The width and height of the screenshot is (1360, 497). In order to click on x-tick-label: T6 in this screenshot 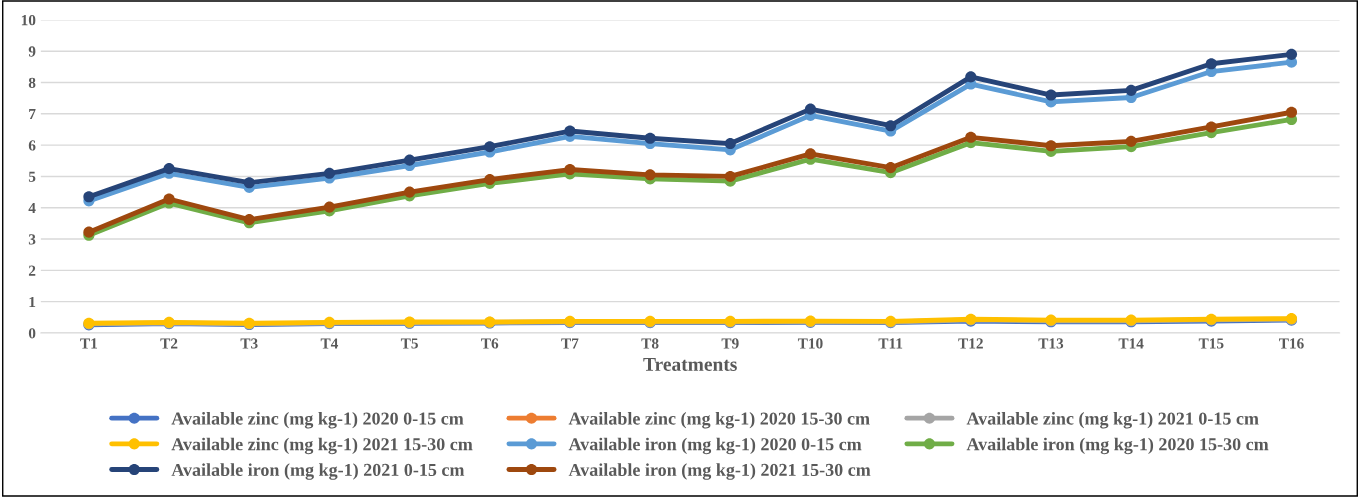, I will do `click(490, 343)`.